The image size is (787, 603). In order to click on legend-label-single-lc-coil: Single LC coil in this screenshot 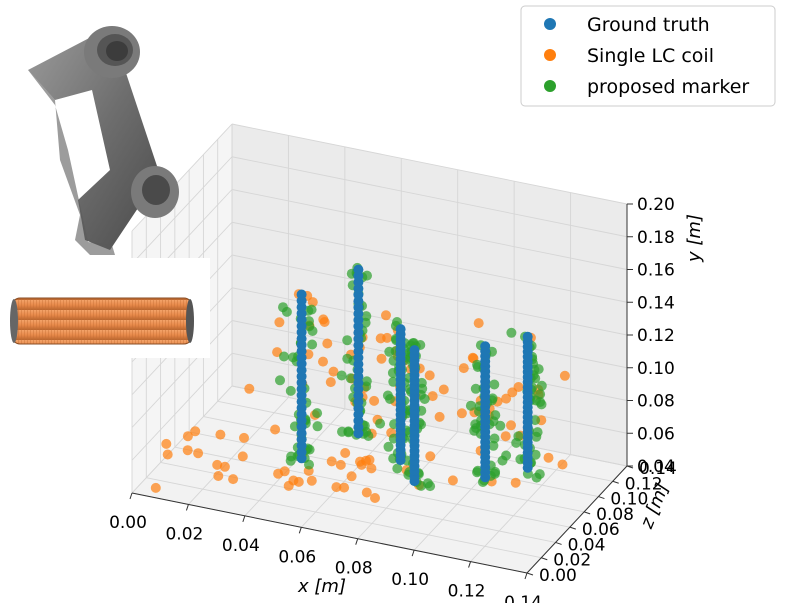, I will do `click(650, 56)`.